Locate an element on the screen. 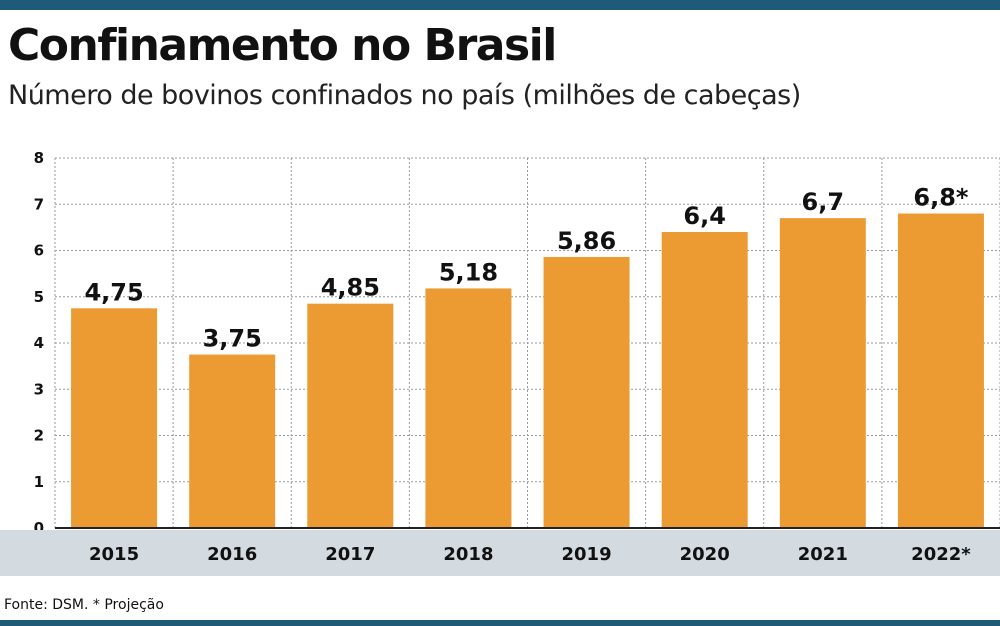 This screenshot has height=626, width=1000. y-tick-label: 1 is located at coordinates (39, 482).